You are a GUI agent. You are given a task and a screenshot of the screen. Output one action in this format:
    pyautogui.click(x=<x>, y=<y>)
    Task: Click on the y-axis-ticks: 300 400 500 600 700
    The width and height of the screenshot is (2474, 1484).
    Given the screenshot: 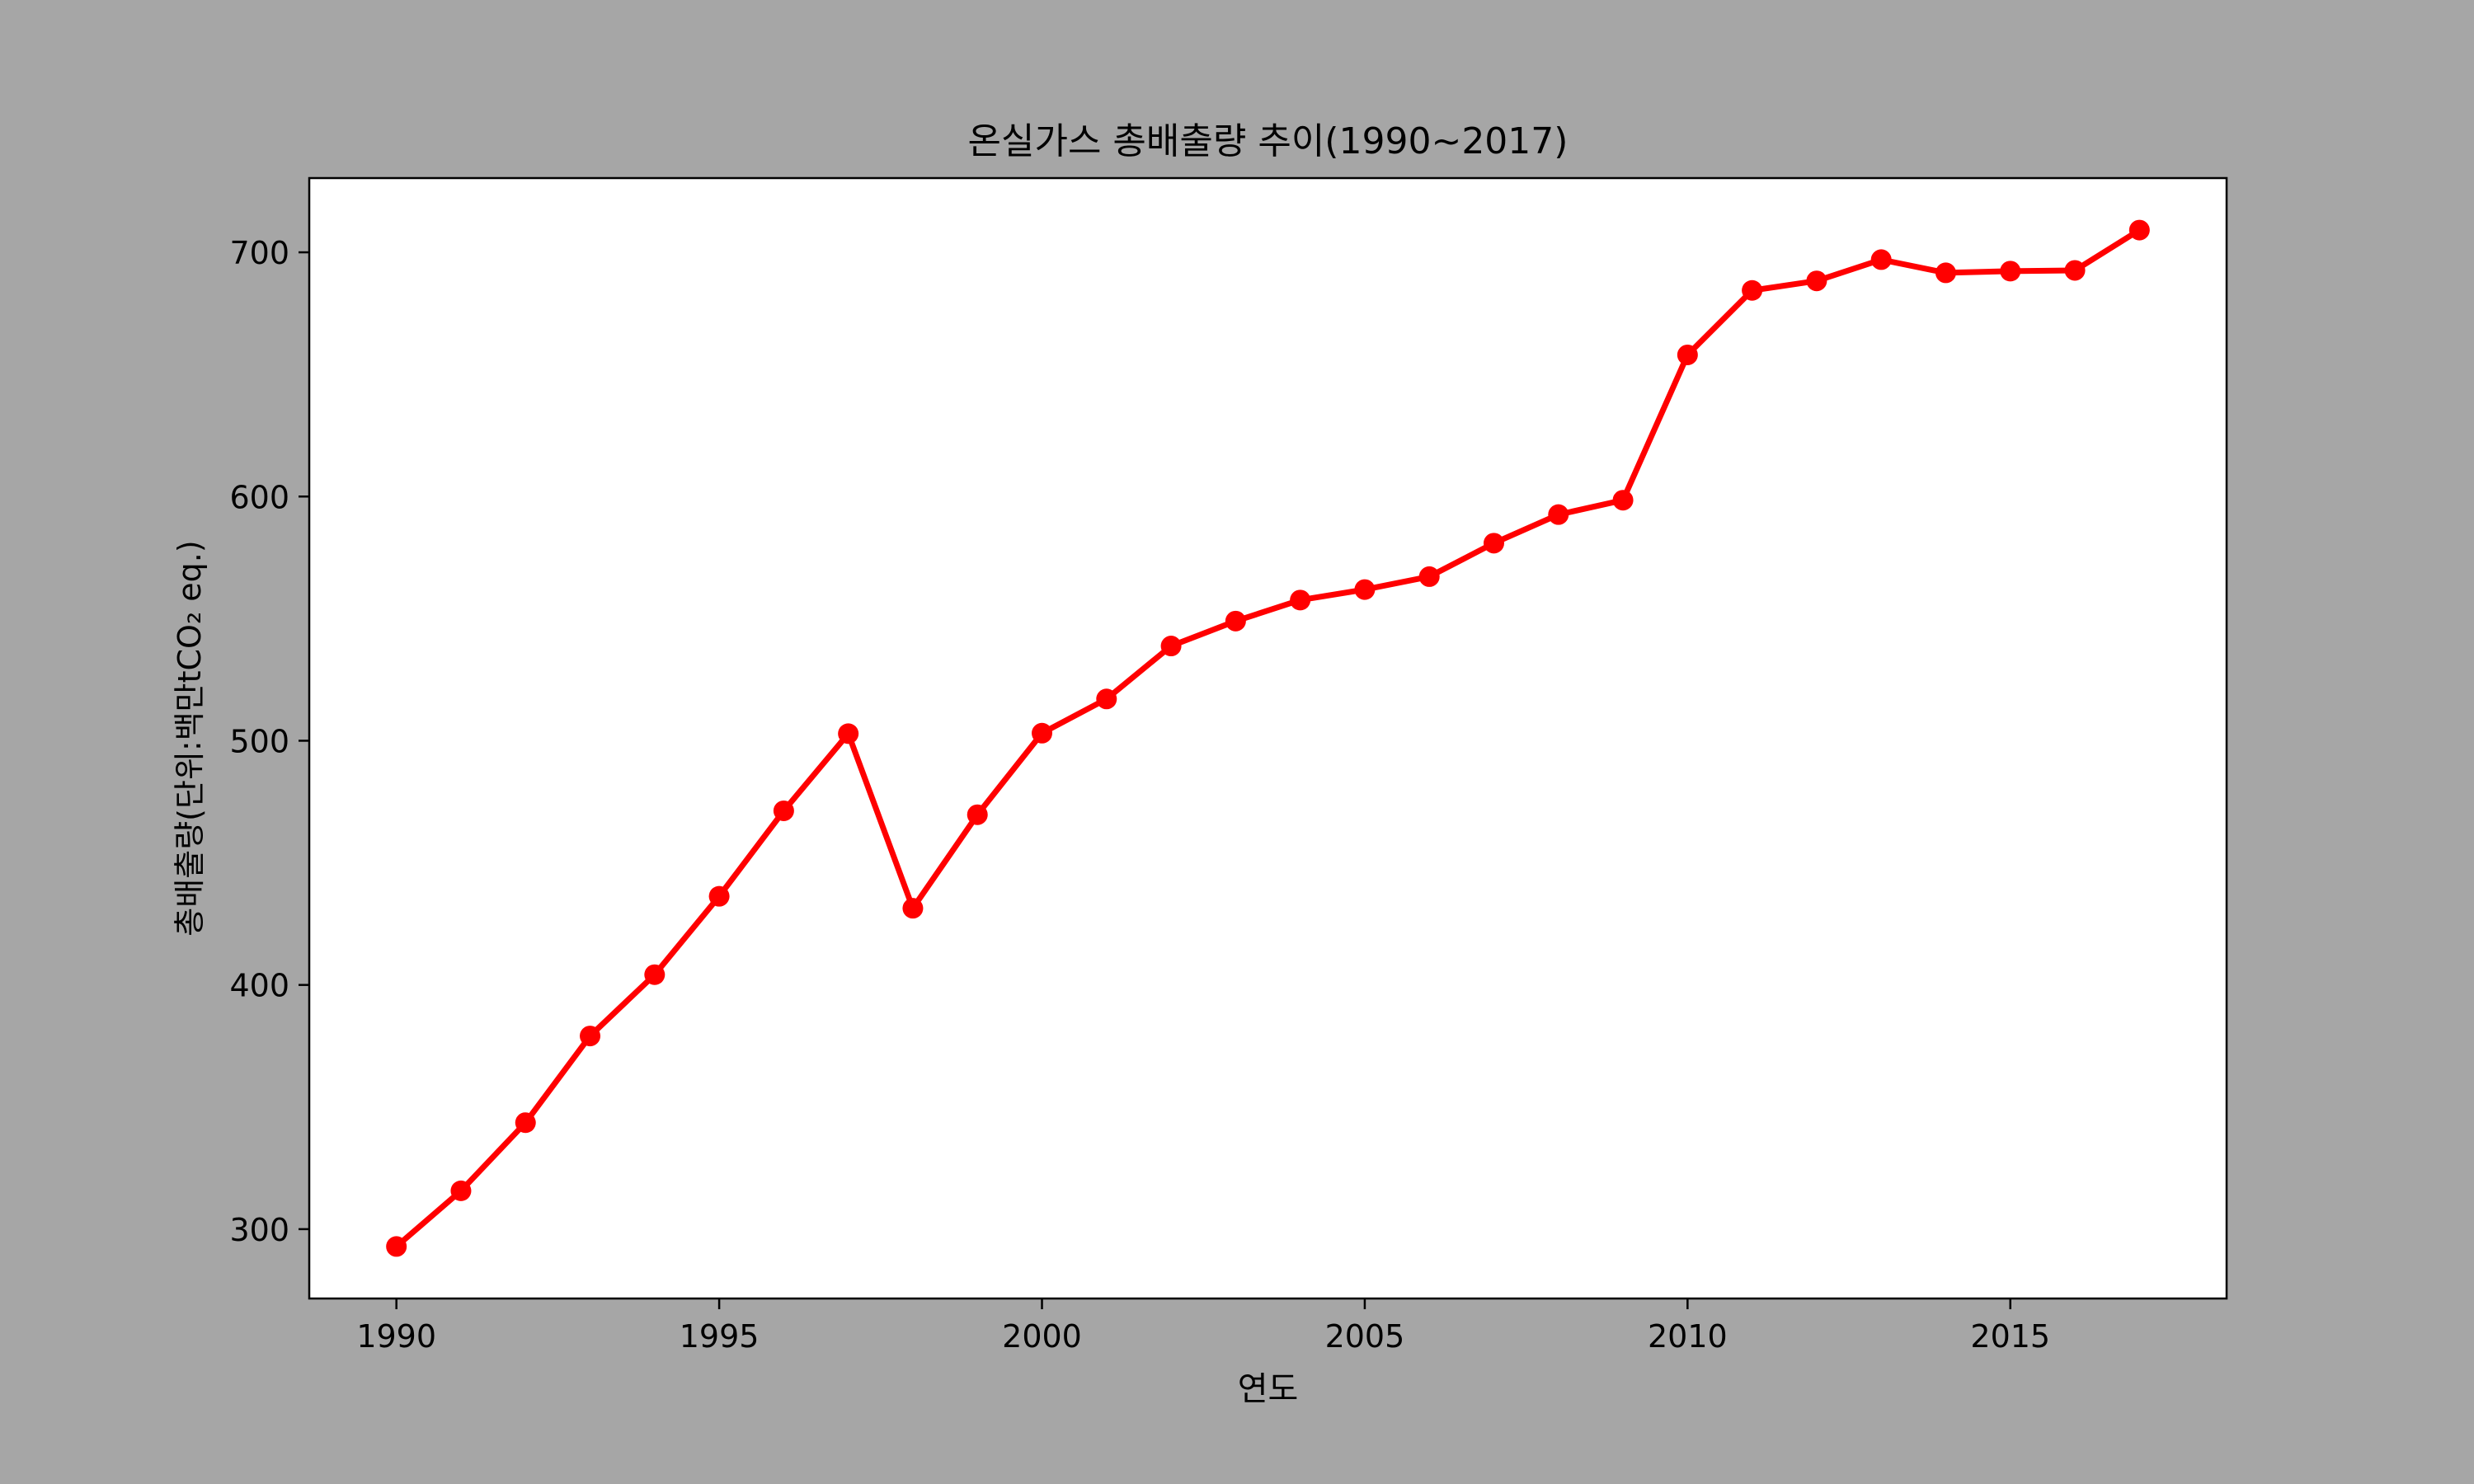 What is the action you would take?
    pyautogui.click(x=269, y=741)
    